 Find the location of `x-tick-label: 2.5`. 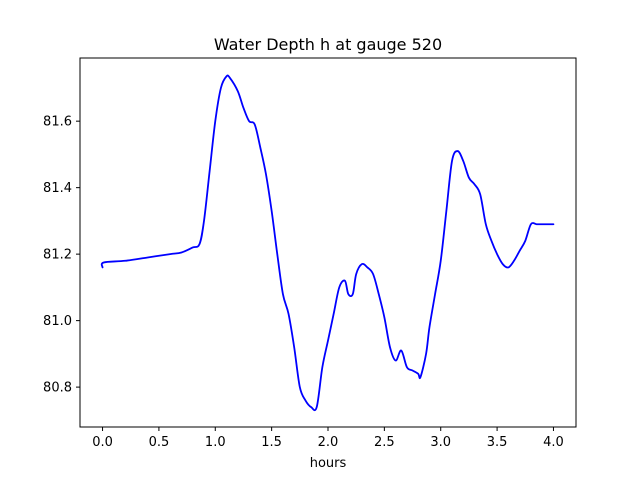

x-tick-label: 2.5 is located at coordinates (384, 442).